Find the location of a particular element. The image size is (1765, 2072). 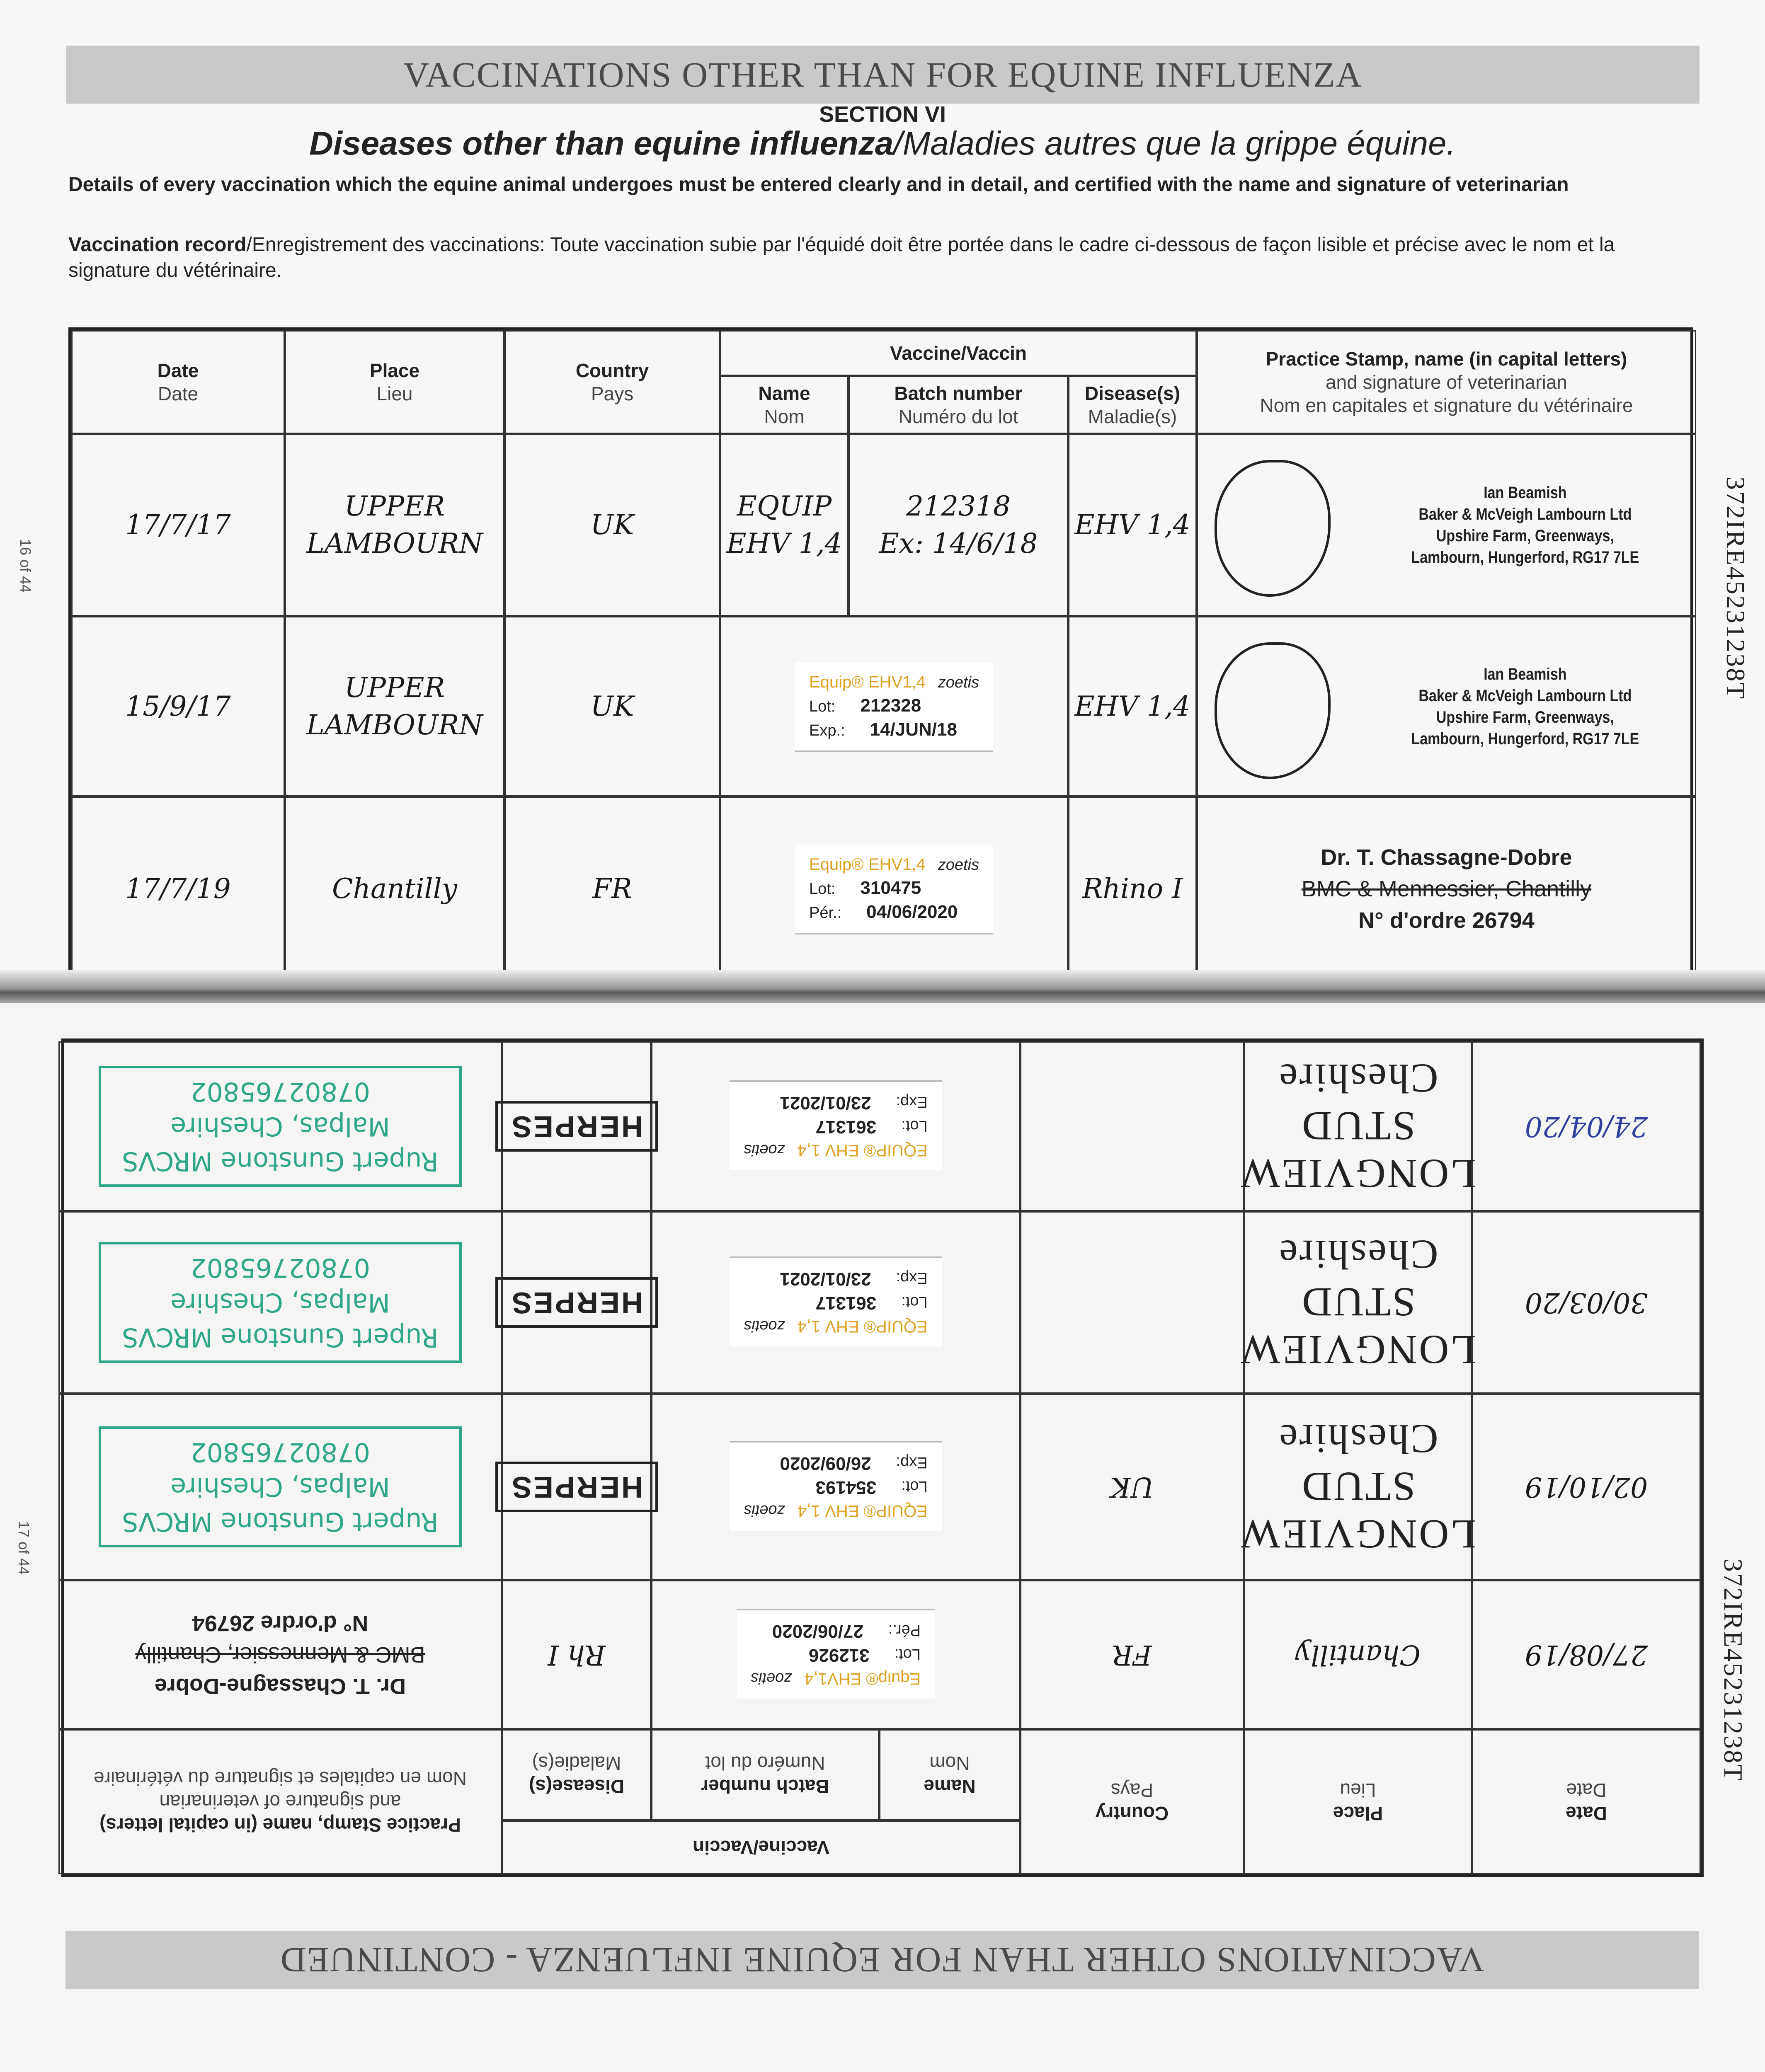

date-cell: 17/7/17 is located at coordinates (178, 525).